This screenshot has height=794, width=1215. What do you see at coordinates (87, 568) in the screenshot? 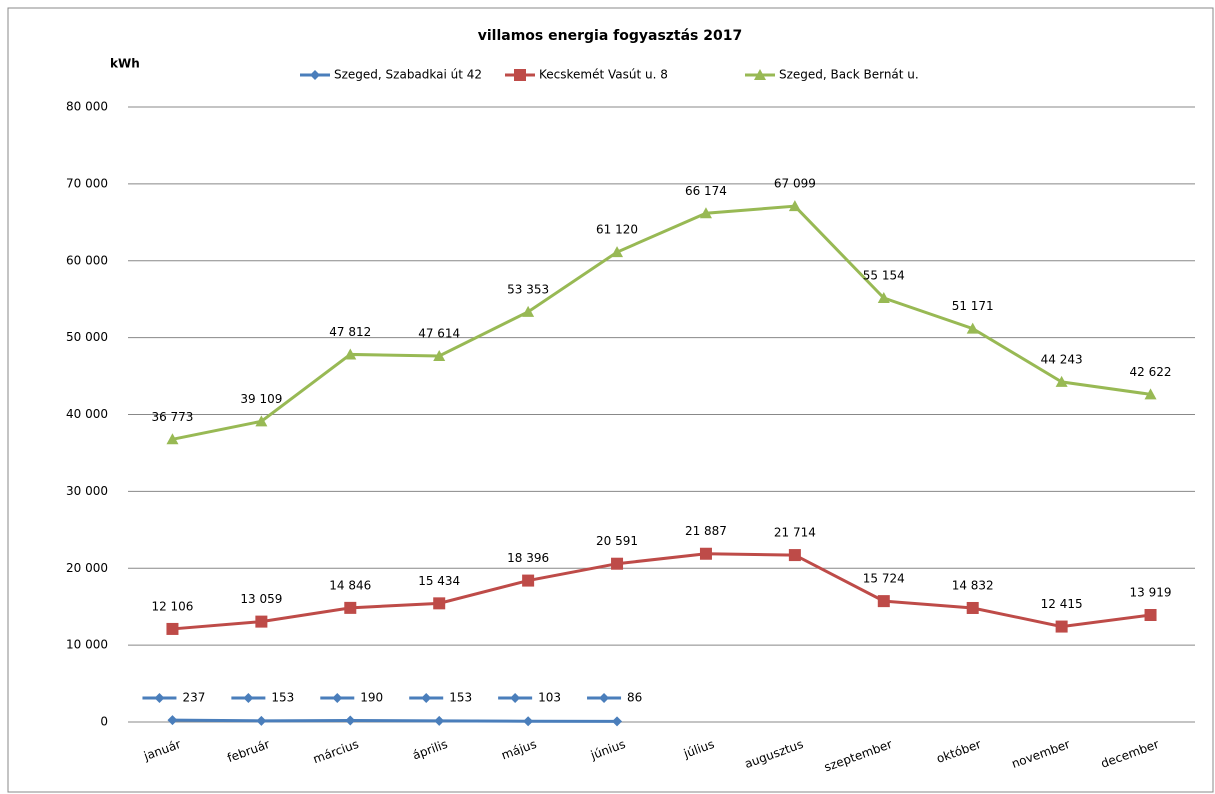
I see `y-tick-label: 20 000` at bounding box center [87, 568].